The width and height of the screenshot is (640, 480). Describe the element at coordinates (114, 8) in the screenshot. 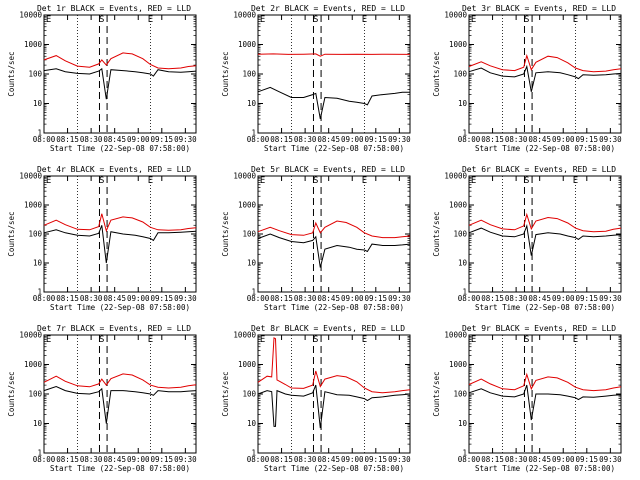

I see `panel-title: Det 1r BLACK = Events, RED = LLD` at that location.